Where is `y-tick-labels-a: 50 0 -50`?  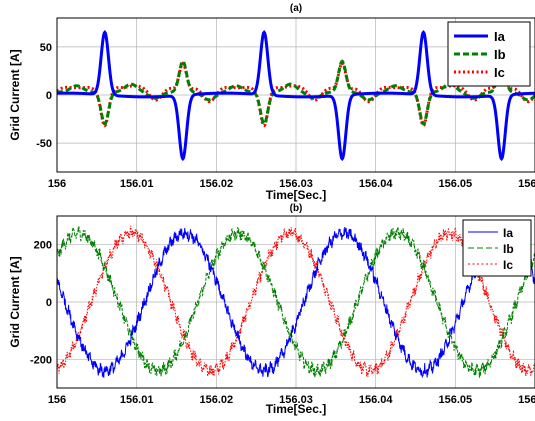
y-tick-labels-a: 50 0 -50 is located at coordinates (44, 96).